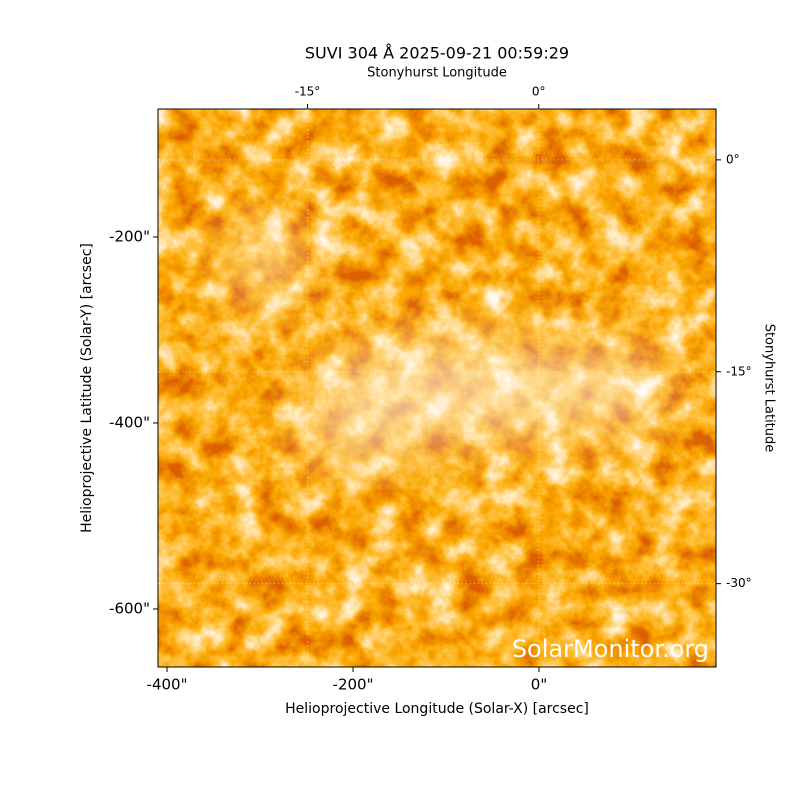 Image resolution: width=800 pixels, height=800 pixels. Describe the element at coordinates (129, 608) in the screenshot. I see `y-tick-label: -600"` at that location.